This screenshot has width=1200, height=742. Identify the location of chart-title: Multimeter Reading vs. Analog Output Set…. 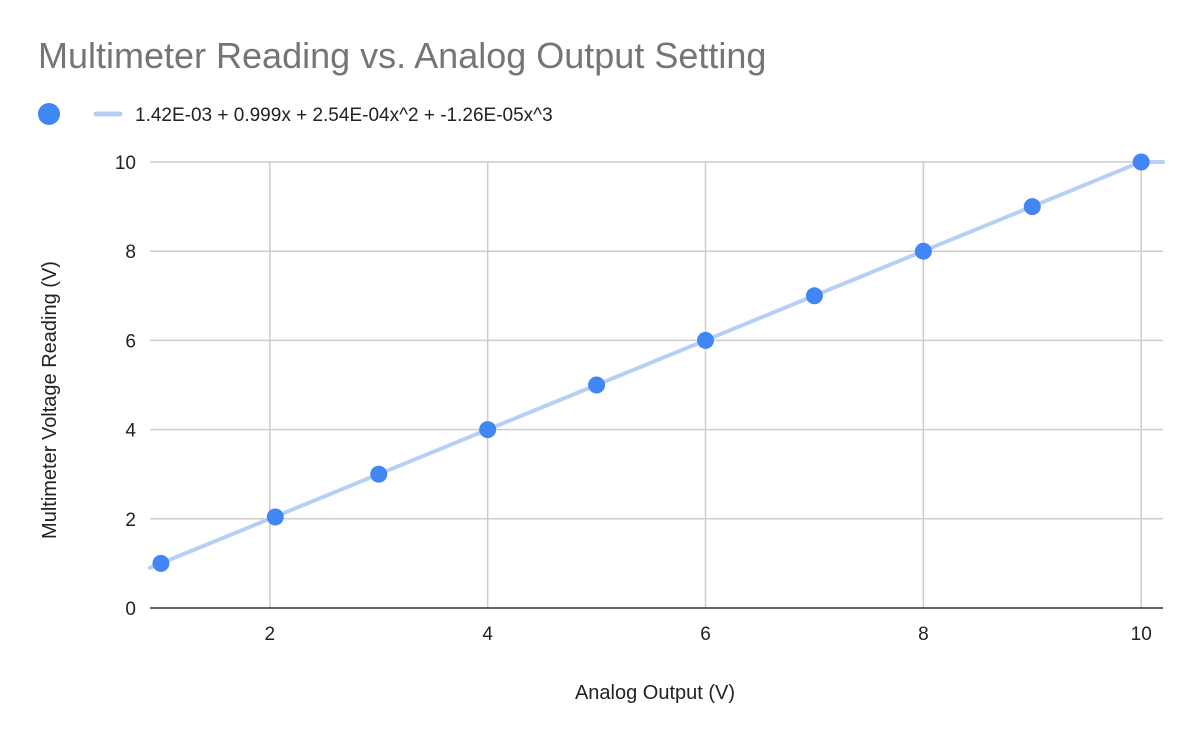
(402, 55).